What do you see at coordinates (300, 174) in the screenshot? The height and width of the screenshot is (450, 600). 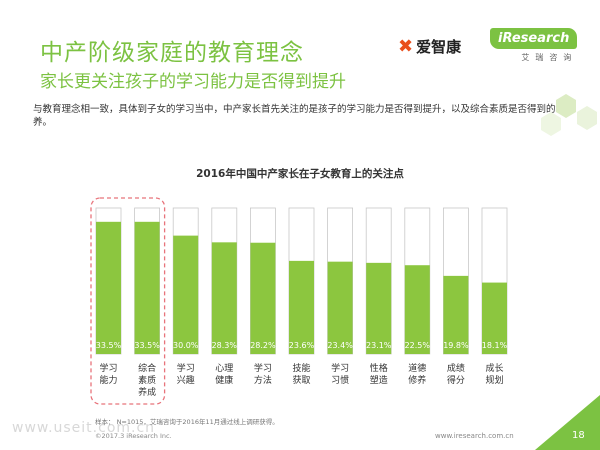 I see `chart-title: 2016年中国中产家长在子女教育上的关注点` at bounding box center [300, 174].